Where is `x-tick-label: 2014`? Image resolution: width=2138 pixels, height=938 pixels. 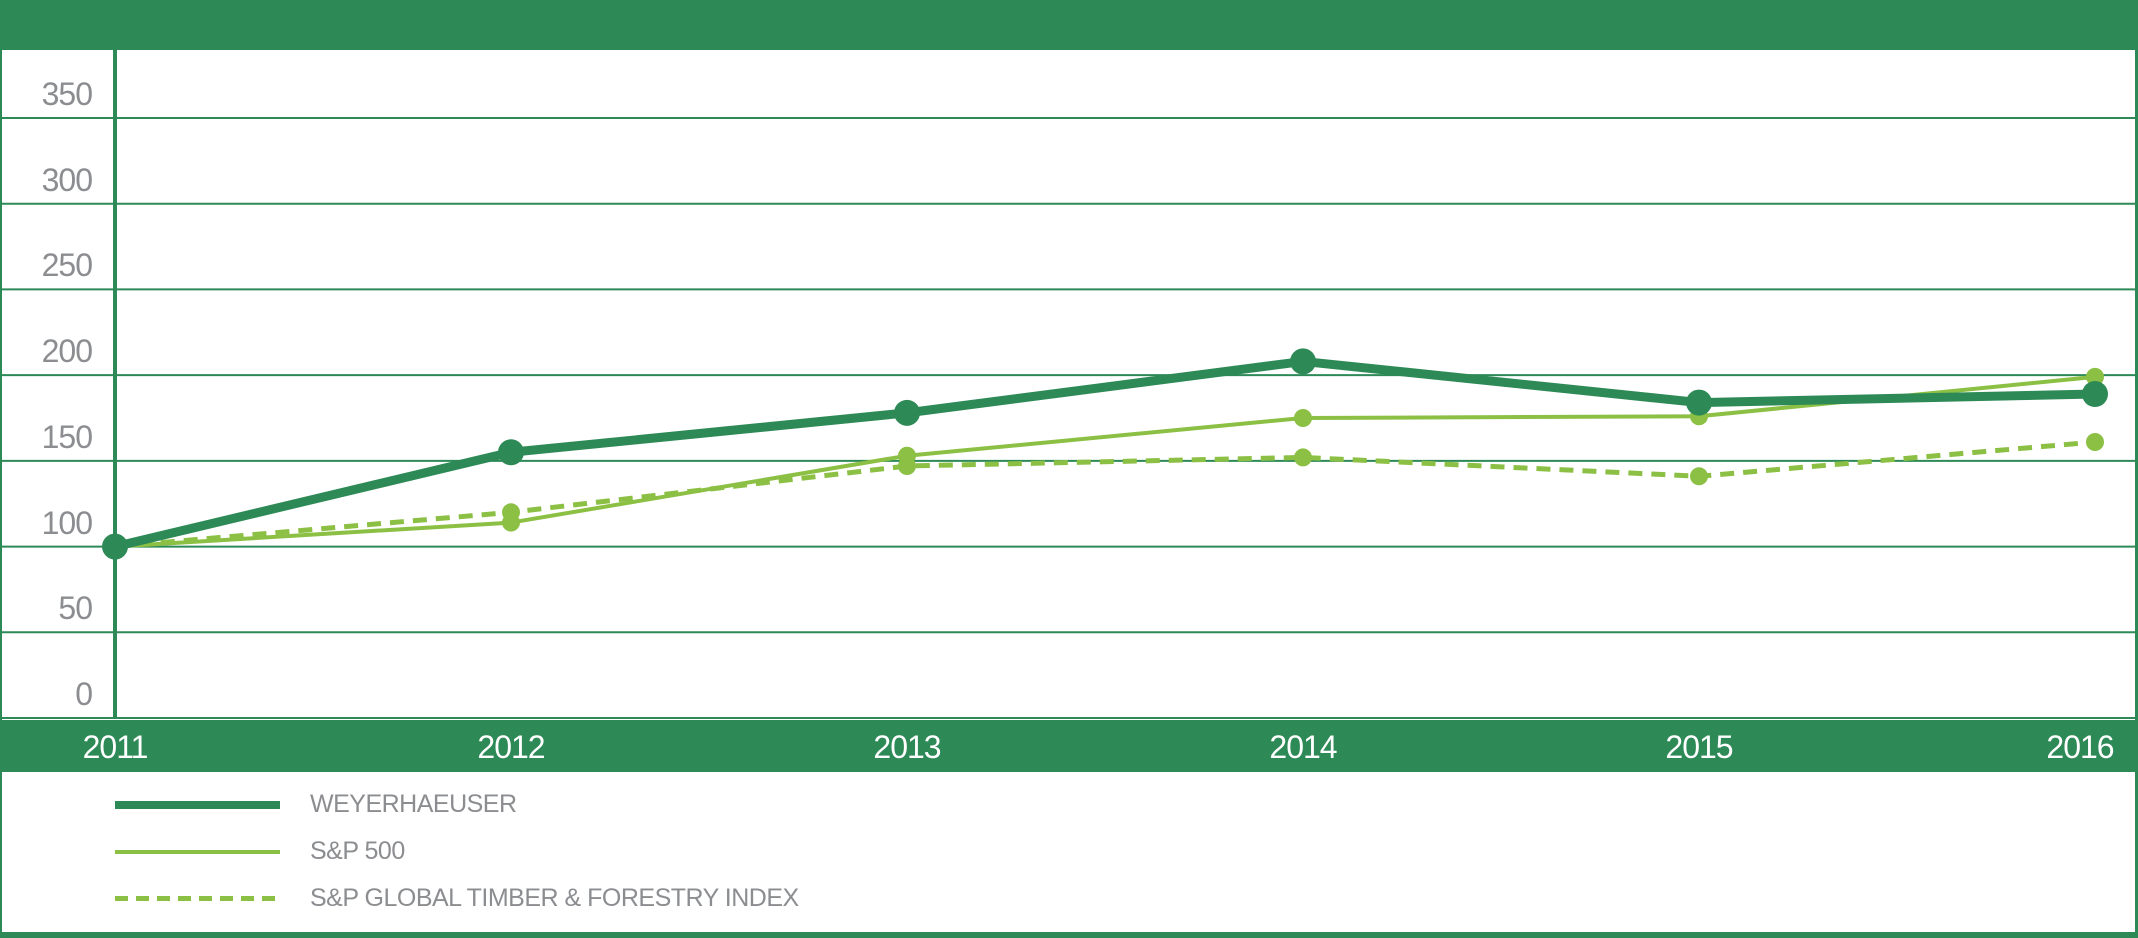
x-tick-label: 2014 is located at coordinates (1303, 747).